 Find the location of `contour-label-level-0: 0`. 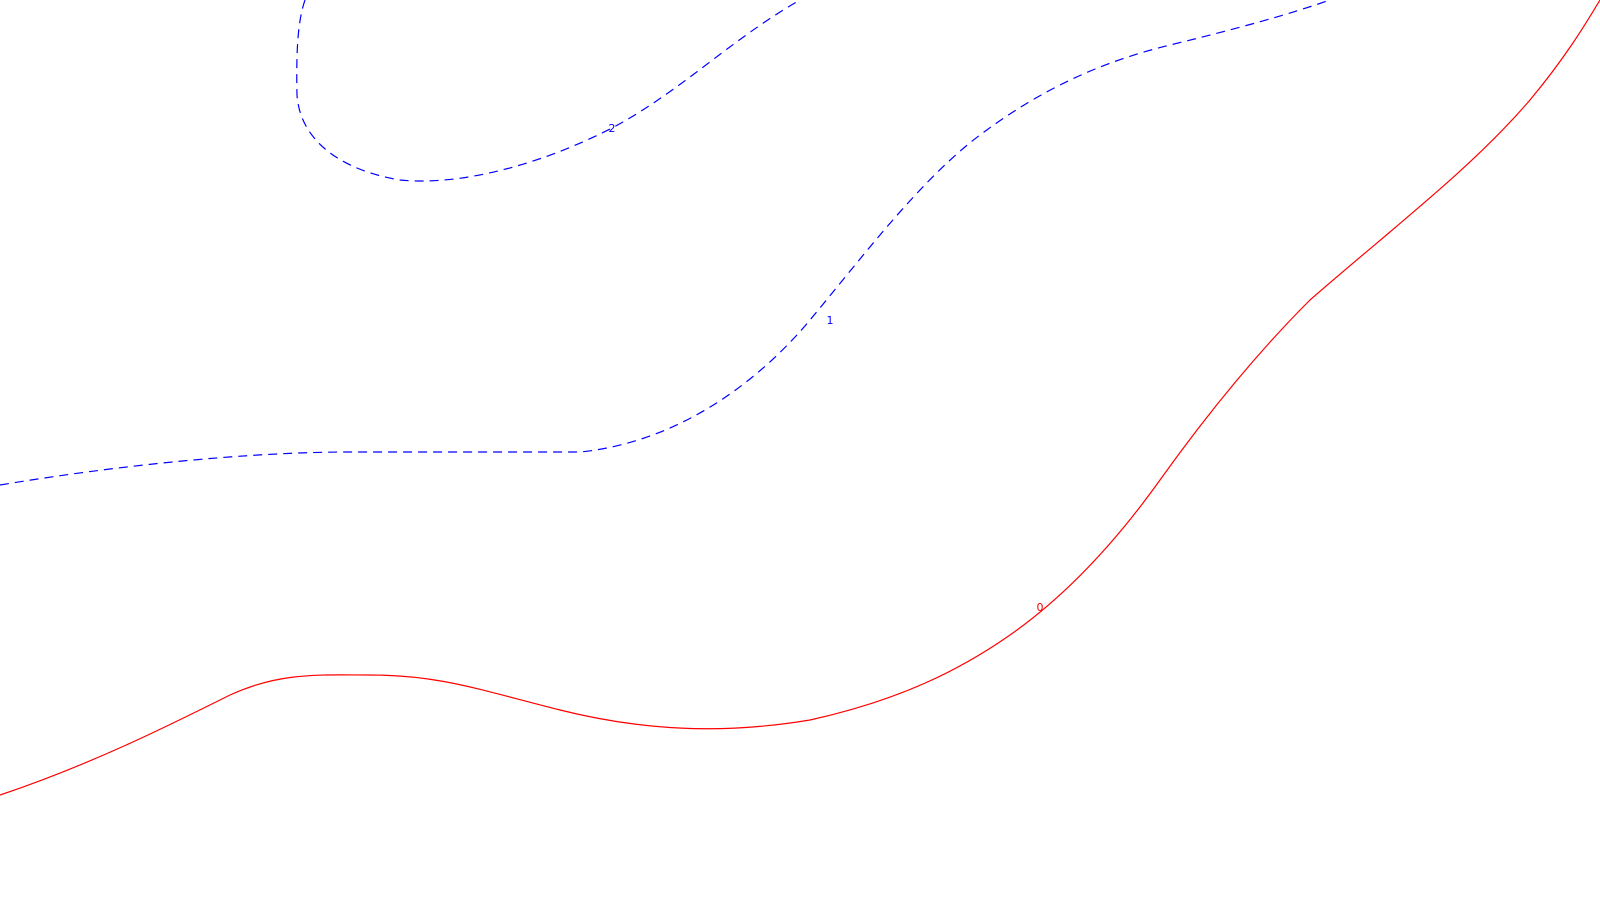

contour-label-level-0: 0 is located at coordinates (1040, 607).